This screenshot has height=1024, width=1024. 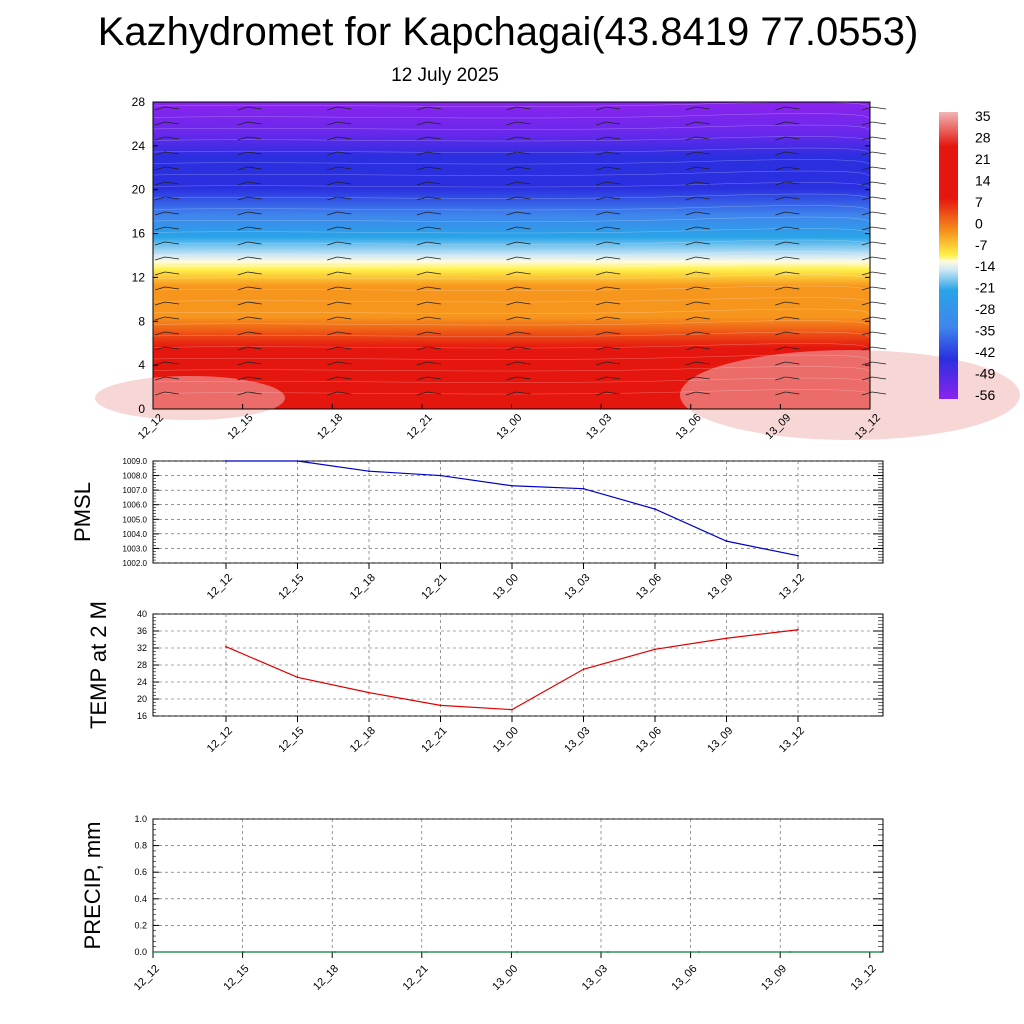 I want to click on y-tick-label: 1.0, so click(x=140, y=819).